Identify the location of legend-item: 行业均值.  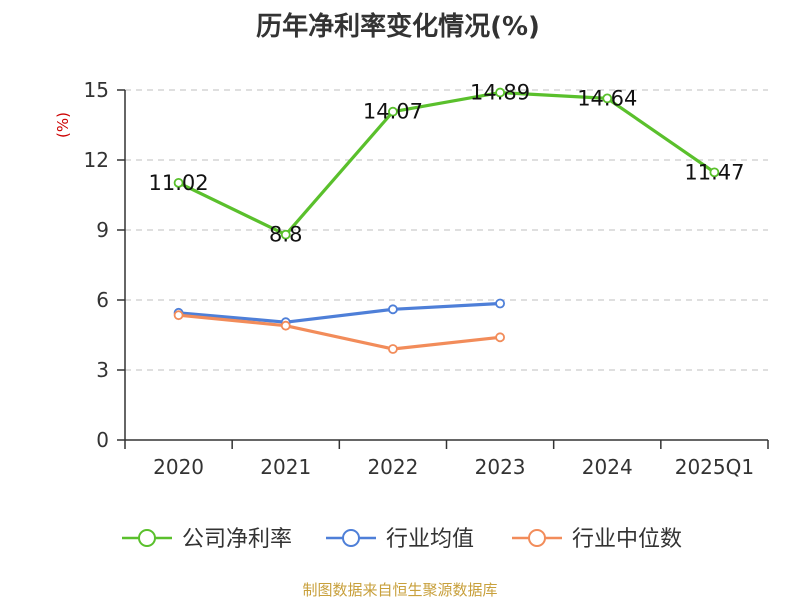
(400, 539).